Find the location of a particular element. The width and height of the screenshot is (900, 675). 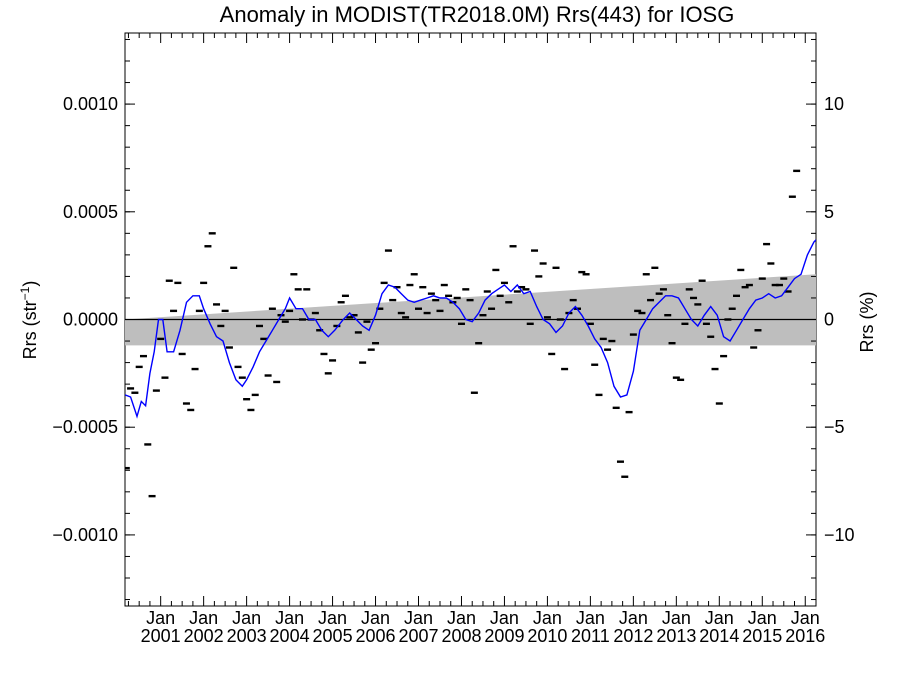

x-tick-label-year: 2003 is located at coordinates (247, 636).